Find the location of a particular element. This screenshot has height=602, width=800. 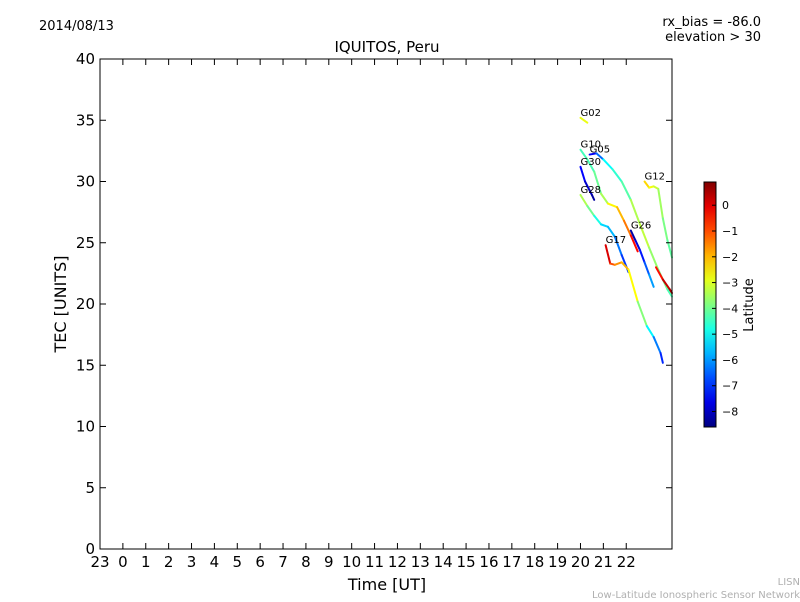

x-tick-label: 5 is located at coordinates (238, 562).